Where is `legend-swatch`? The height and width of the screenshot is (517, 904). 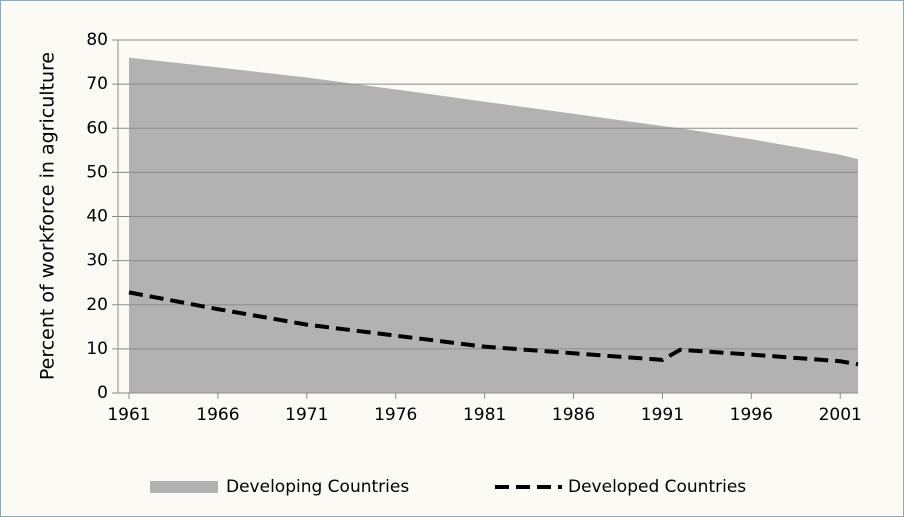 legend-swatch is located at coordinates (184, 487).